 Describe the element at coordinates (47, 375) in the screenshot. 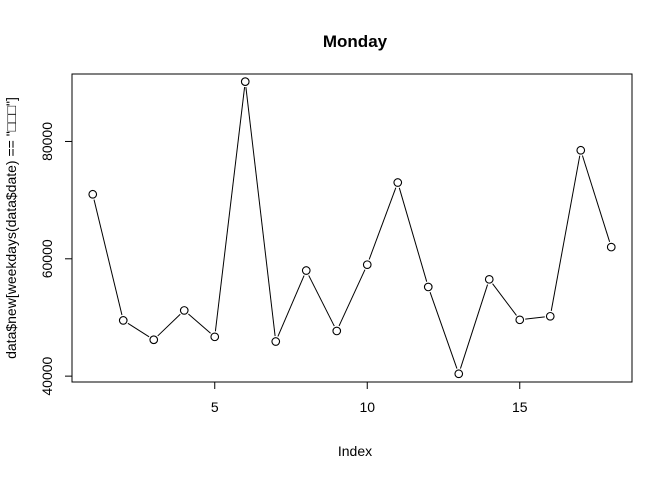

I see `y-tick-label: 40000` at that location.